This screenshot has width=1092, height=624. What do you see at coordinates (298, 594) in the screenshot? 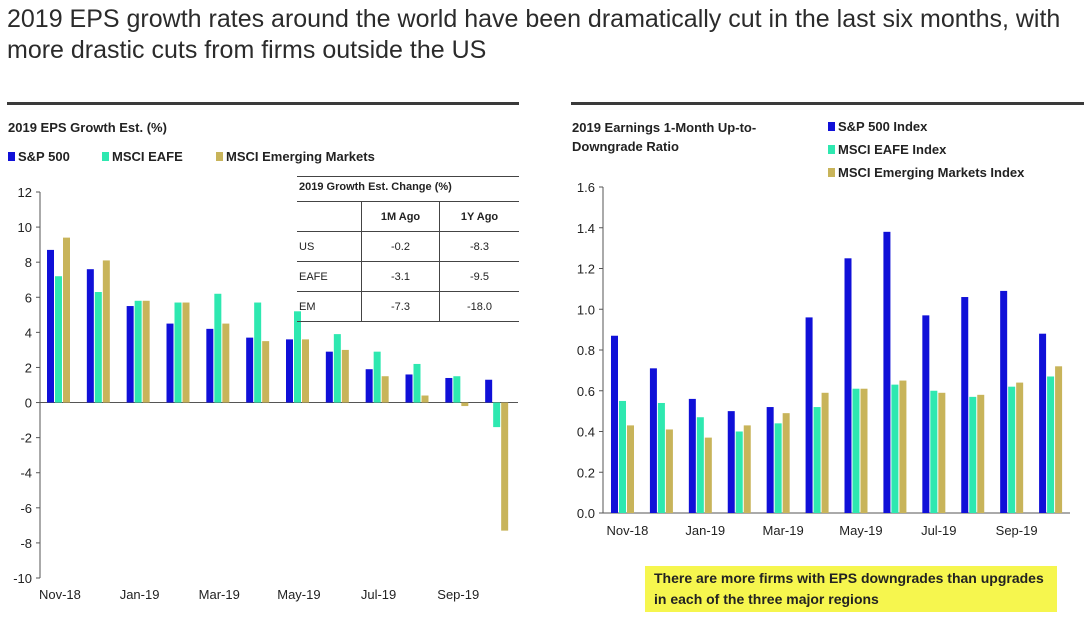
I see `x-tick-label: May-19` at bounding box center [298, 594].